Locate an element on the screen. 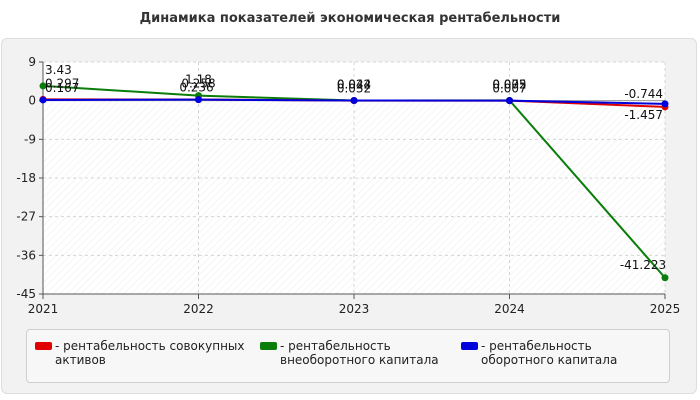 The image size is (700, 400). legend-item-working-capital: - рентабельность оборотного капитала is located at coordinates (563, 353).